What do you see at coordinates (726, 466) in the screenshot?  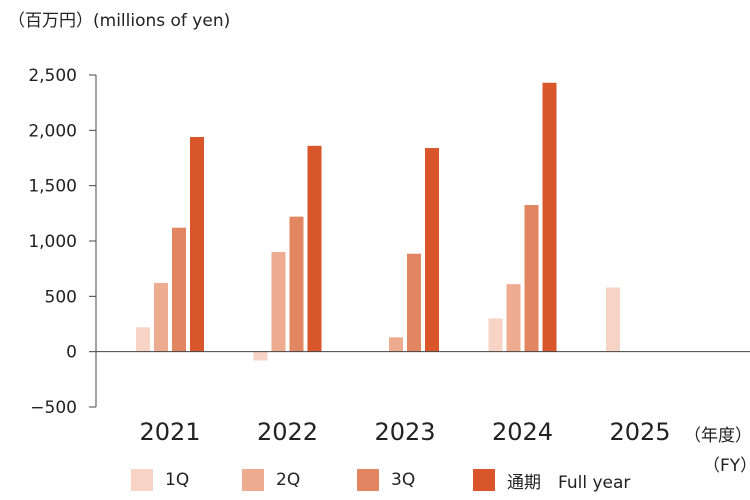 I see `fiscal-year-label-en: （FY）` at bounding box center [726, 466].